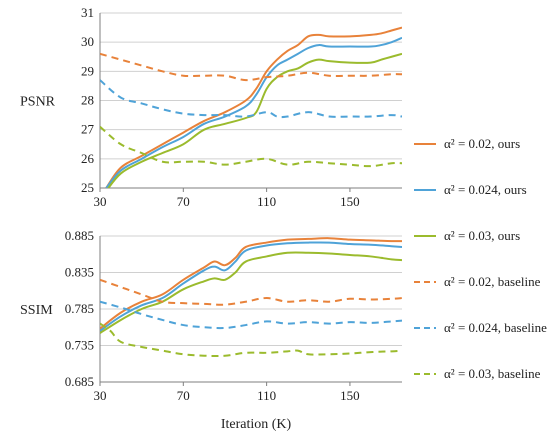 The image size is (550, 438). What do you see at coordinates (87, 70) in the screenshot?
I see `y-tick-label: 29` at bounding box center [87, 70].